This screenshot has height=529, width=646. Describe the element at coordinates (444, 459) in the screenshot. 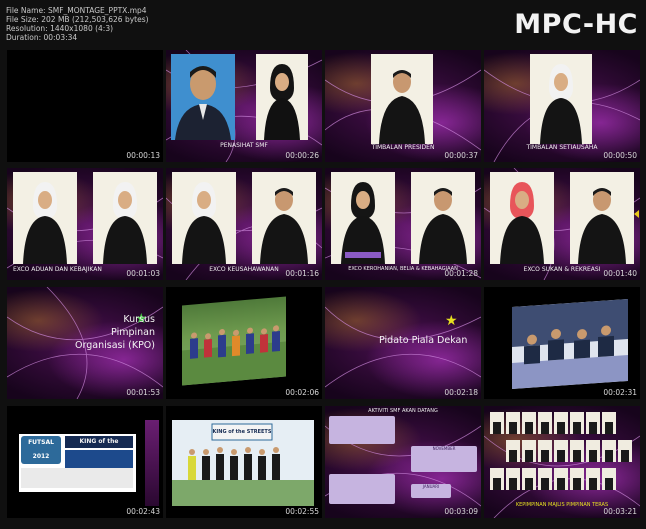

I see `info-box: NOVEMBER` at that location.